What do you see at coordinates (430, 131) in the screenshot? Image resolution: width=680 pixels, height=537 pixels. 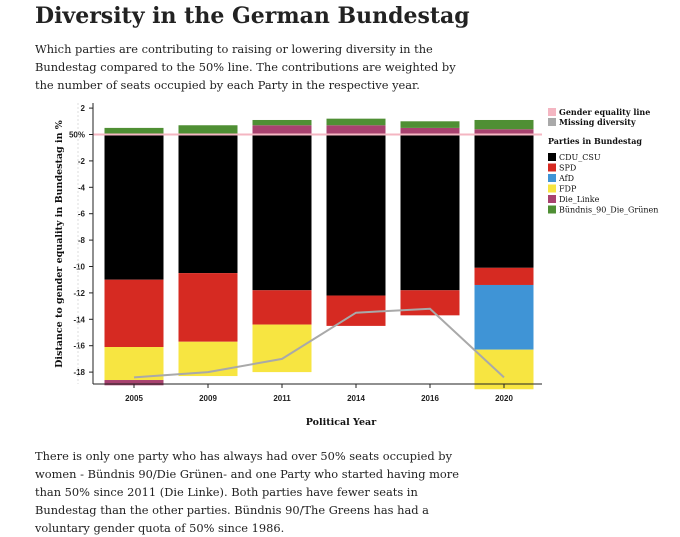 I see `bar-die-linke-2016` at bounding box center [430, 131].